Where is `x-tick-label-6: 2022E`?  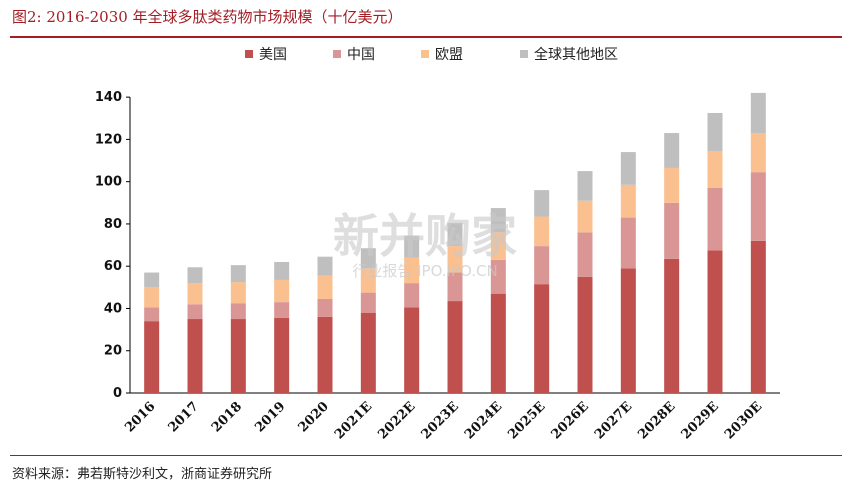 x-tick-label-6: 2022E is located at coordinates (396, 420).